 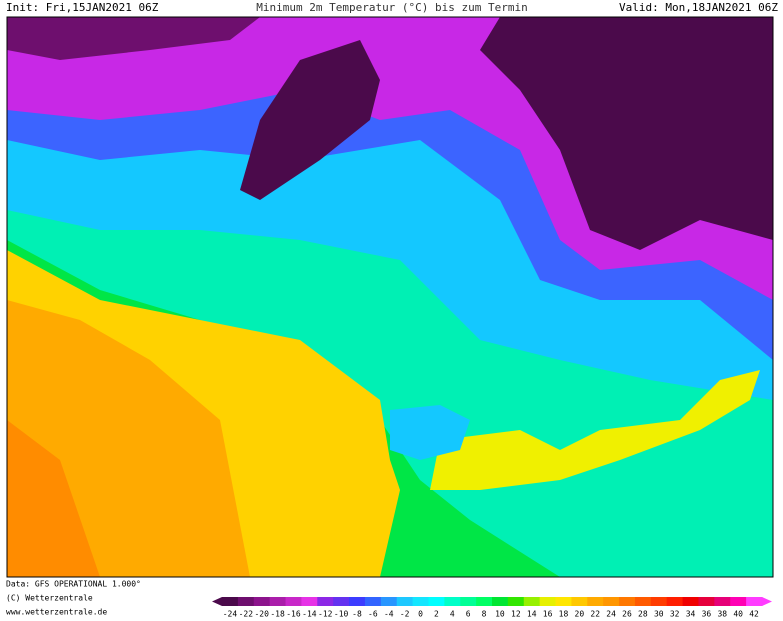 What do you see at coordinates (420, 614) in the screenshot?
I see `color-bar-label: 0` at bounding box center [420, 614].